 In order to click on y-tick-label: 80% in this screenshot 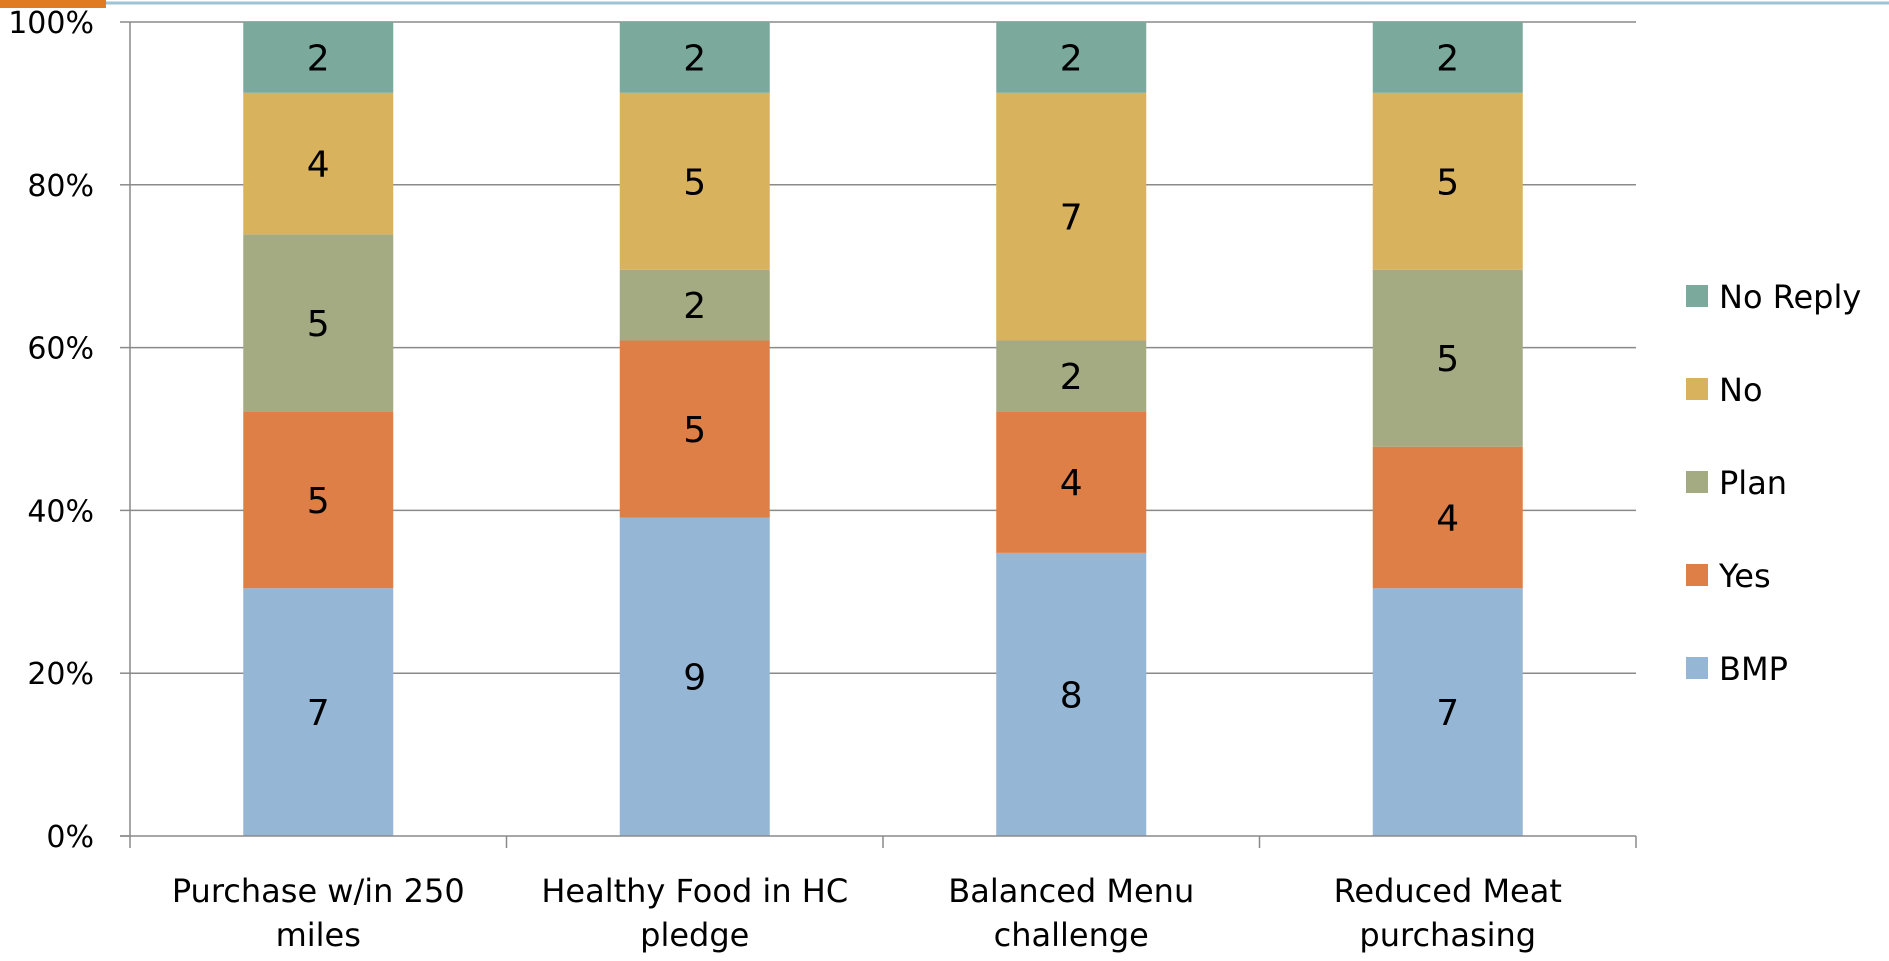, I will do `click(60, 186)`.